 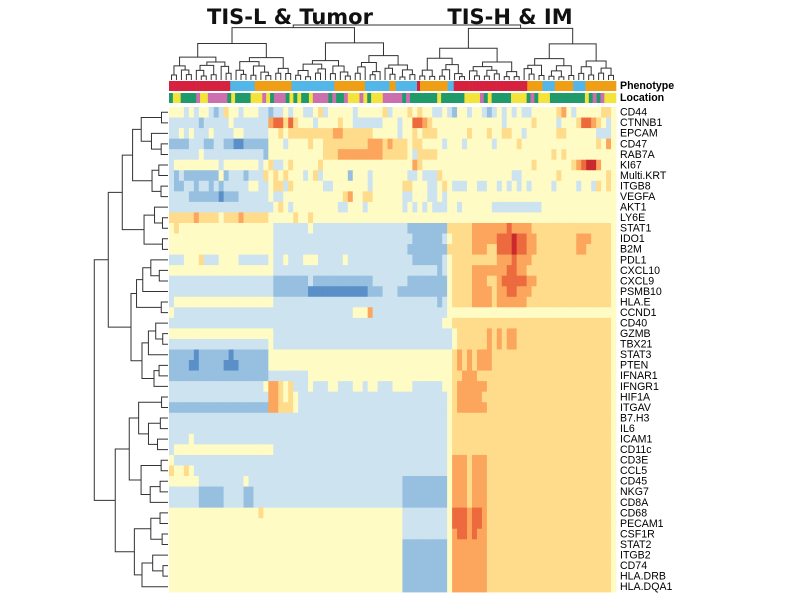 What do you see at coordinates (635, 397) in the screenshot?
I see `row-label: HIF1A` at bounding box center [635, 397].